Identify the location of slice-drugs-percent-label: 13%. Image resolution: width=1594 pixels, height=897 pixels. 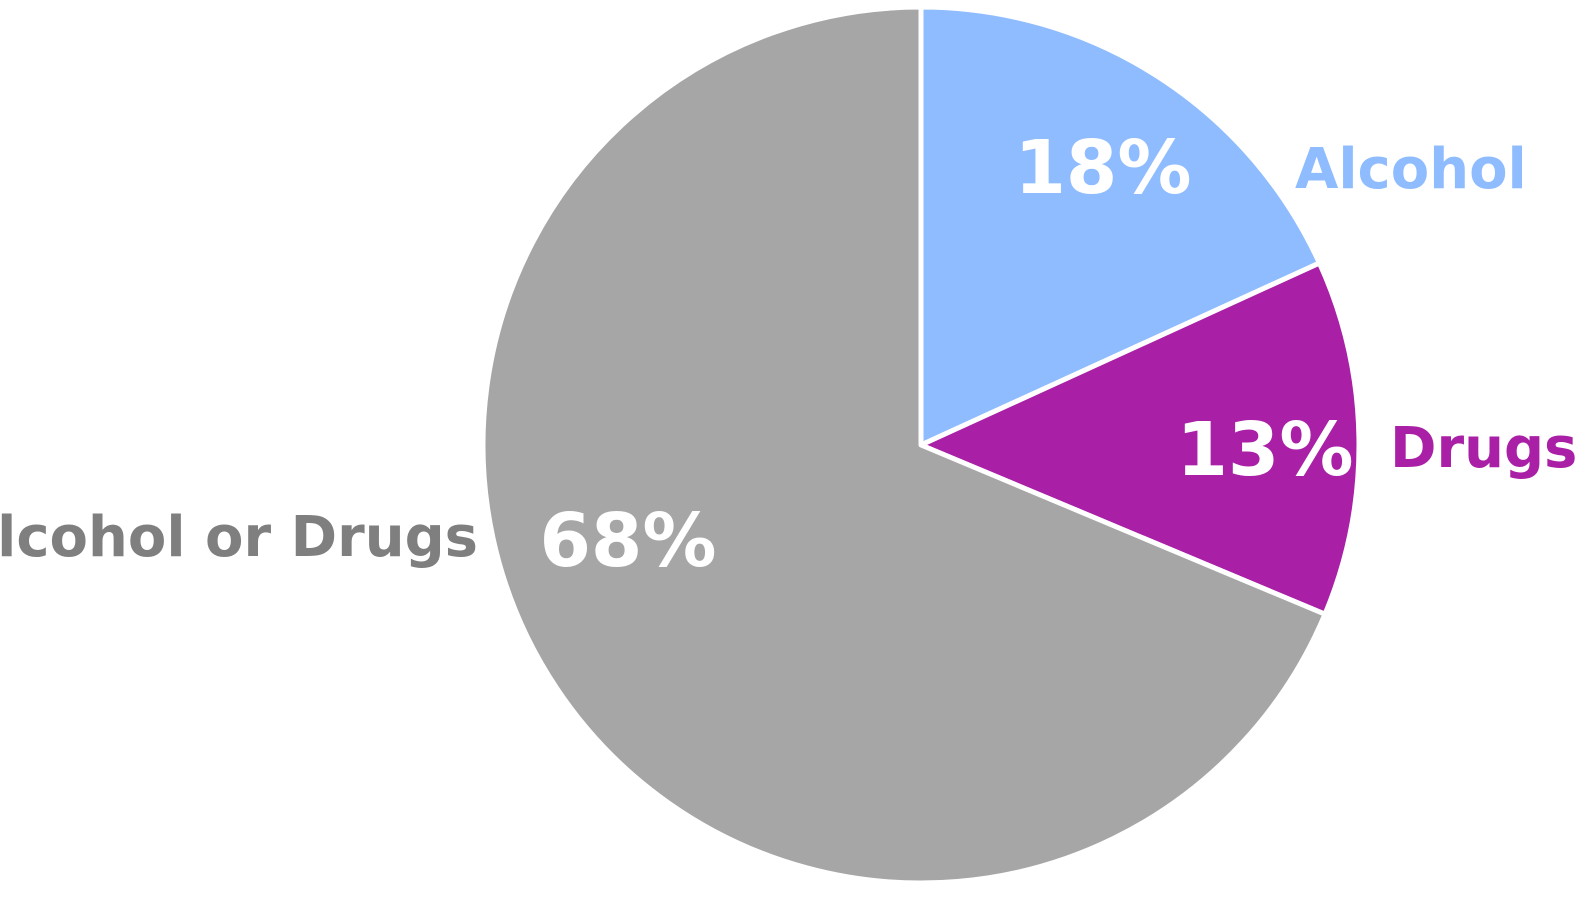
(1264, 450).